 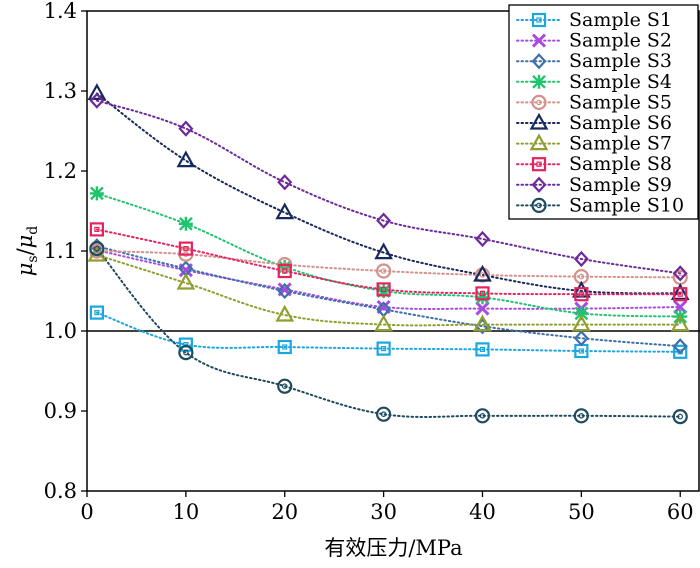 I want to click on legend-label-6: Sample S6, so click(x=620, y=123).